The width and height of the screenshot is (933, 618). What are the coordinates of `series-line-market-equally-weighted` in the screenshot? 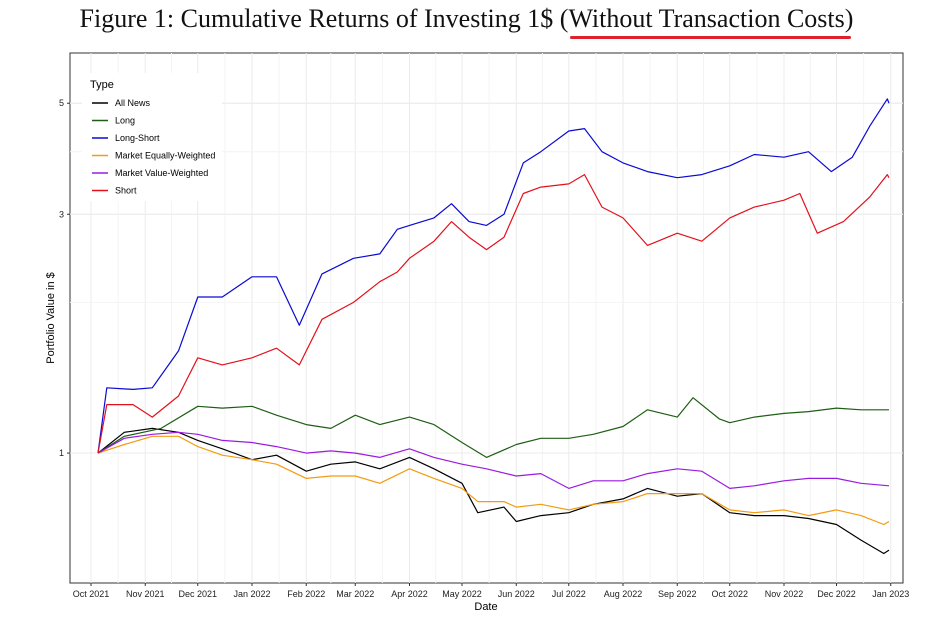 It's located at (493, 480).